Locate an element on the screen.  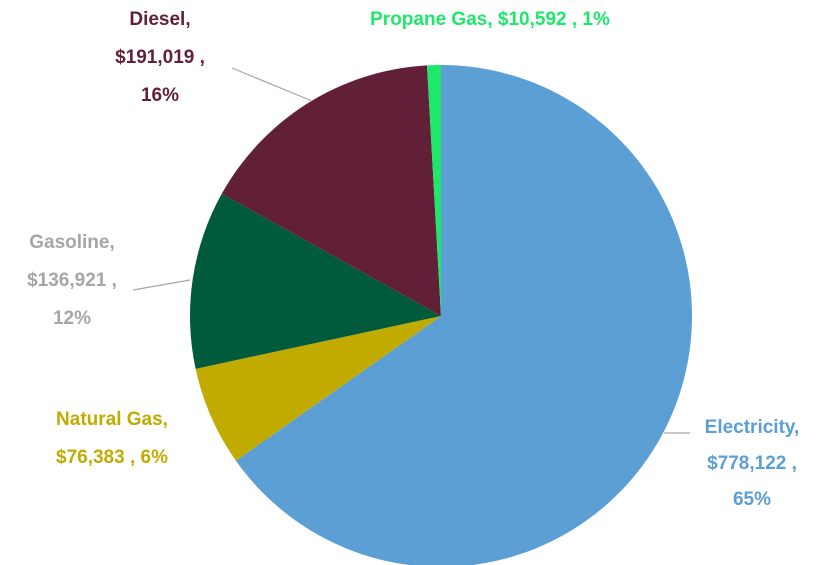
data-label: 65% is located at coordinates (752, 499).